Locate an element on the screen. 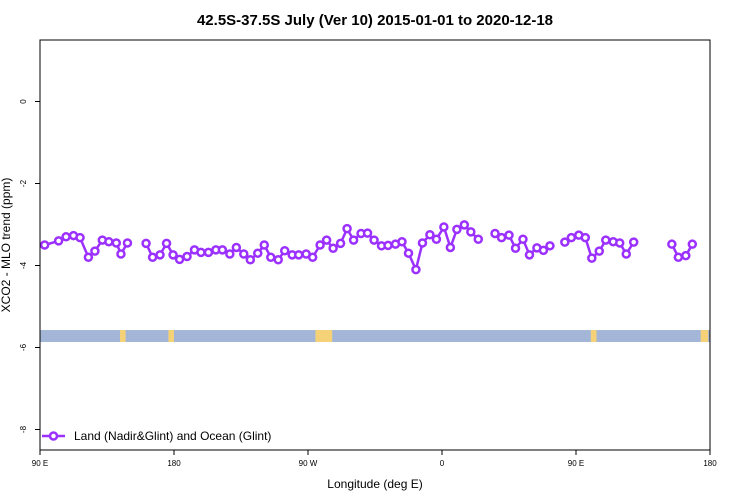  y-tick-label-2: -4 is located at coordinates (23, 265).